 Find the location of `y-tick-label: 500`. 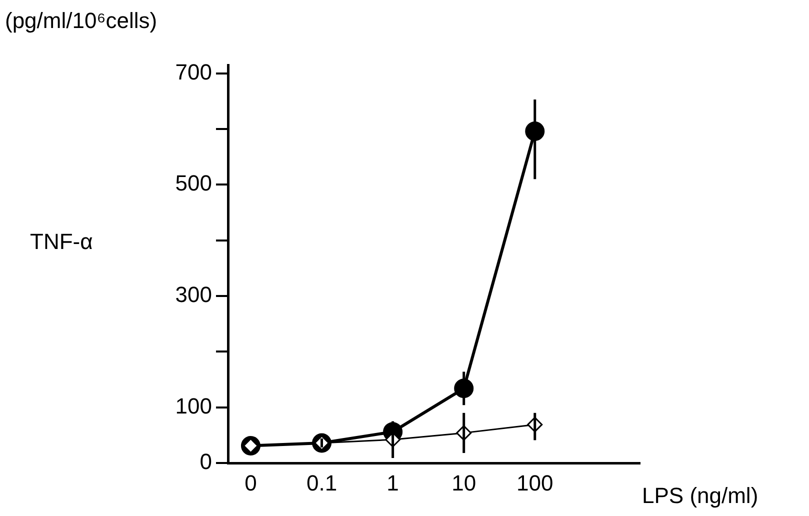

y-tick-label: 500 is located at coordinates (193, 183).